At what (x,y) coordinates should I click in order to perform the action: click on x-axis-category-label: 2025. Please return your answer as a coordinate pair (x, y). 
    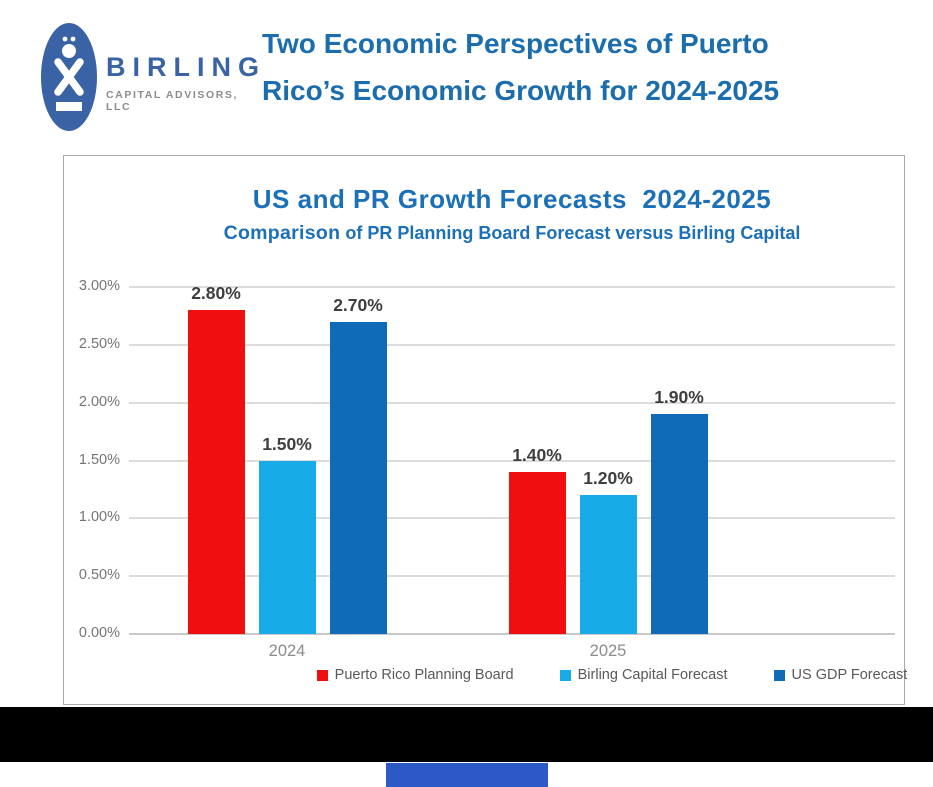
    Looking at the image, I should click on (608, 651).